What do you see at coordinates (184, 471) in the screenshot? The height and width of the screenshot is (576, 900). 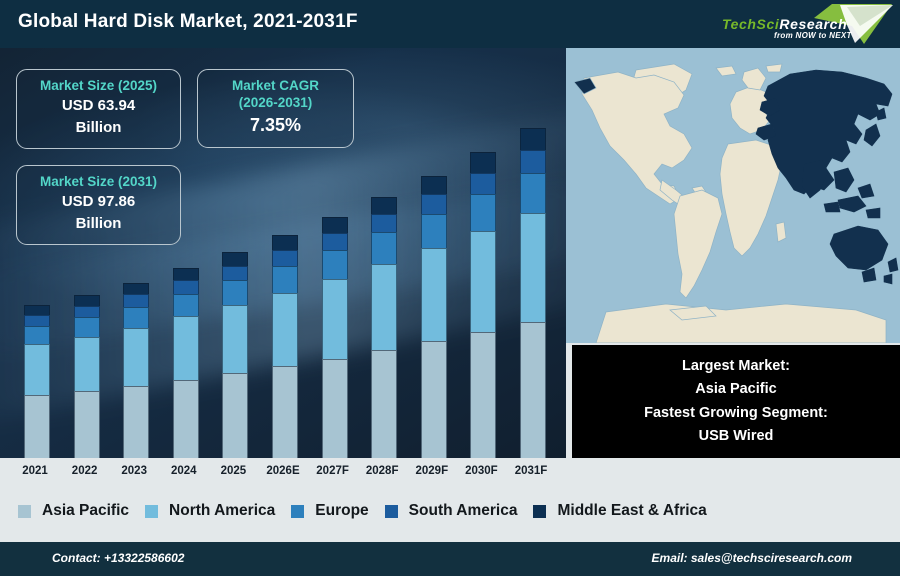 I see `x-axis-label-2024: 2024` at bounding box center [184, 471].